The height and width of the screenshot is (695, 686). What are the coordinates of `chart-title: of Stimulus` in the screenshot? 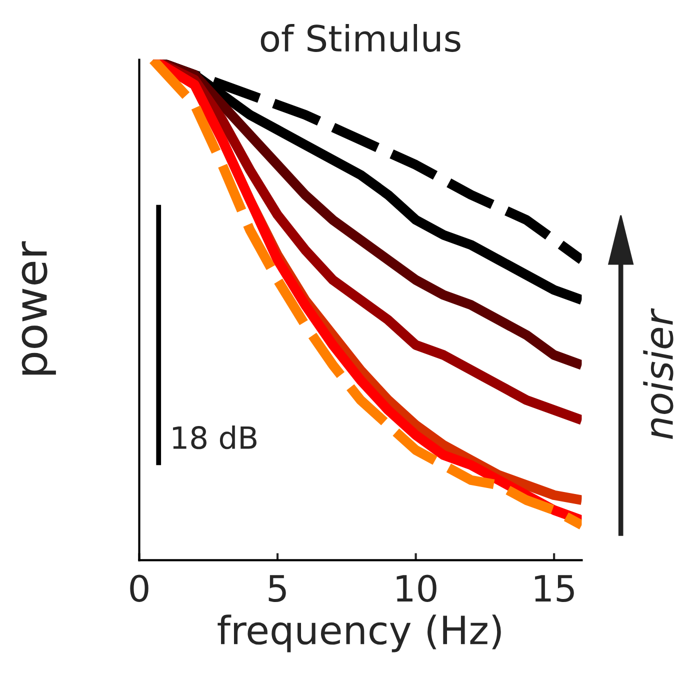 It's located at (360, 38).